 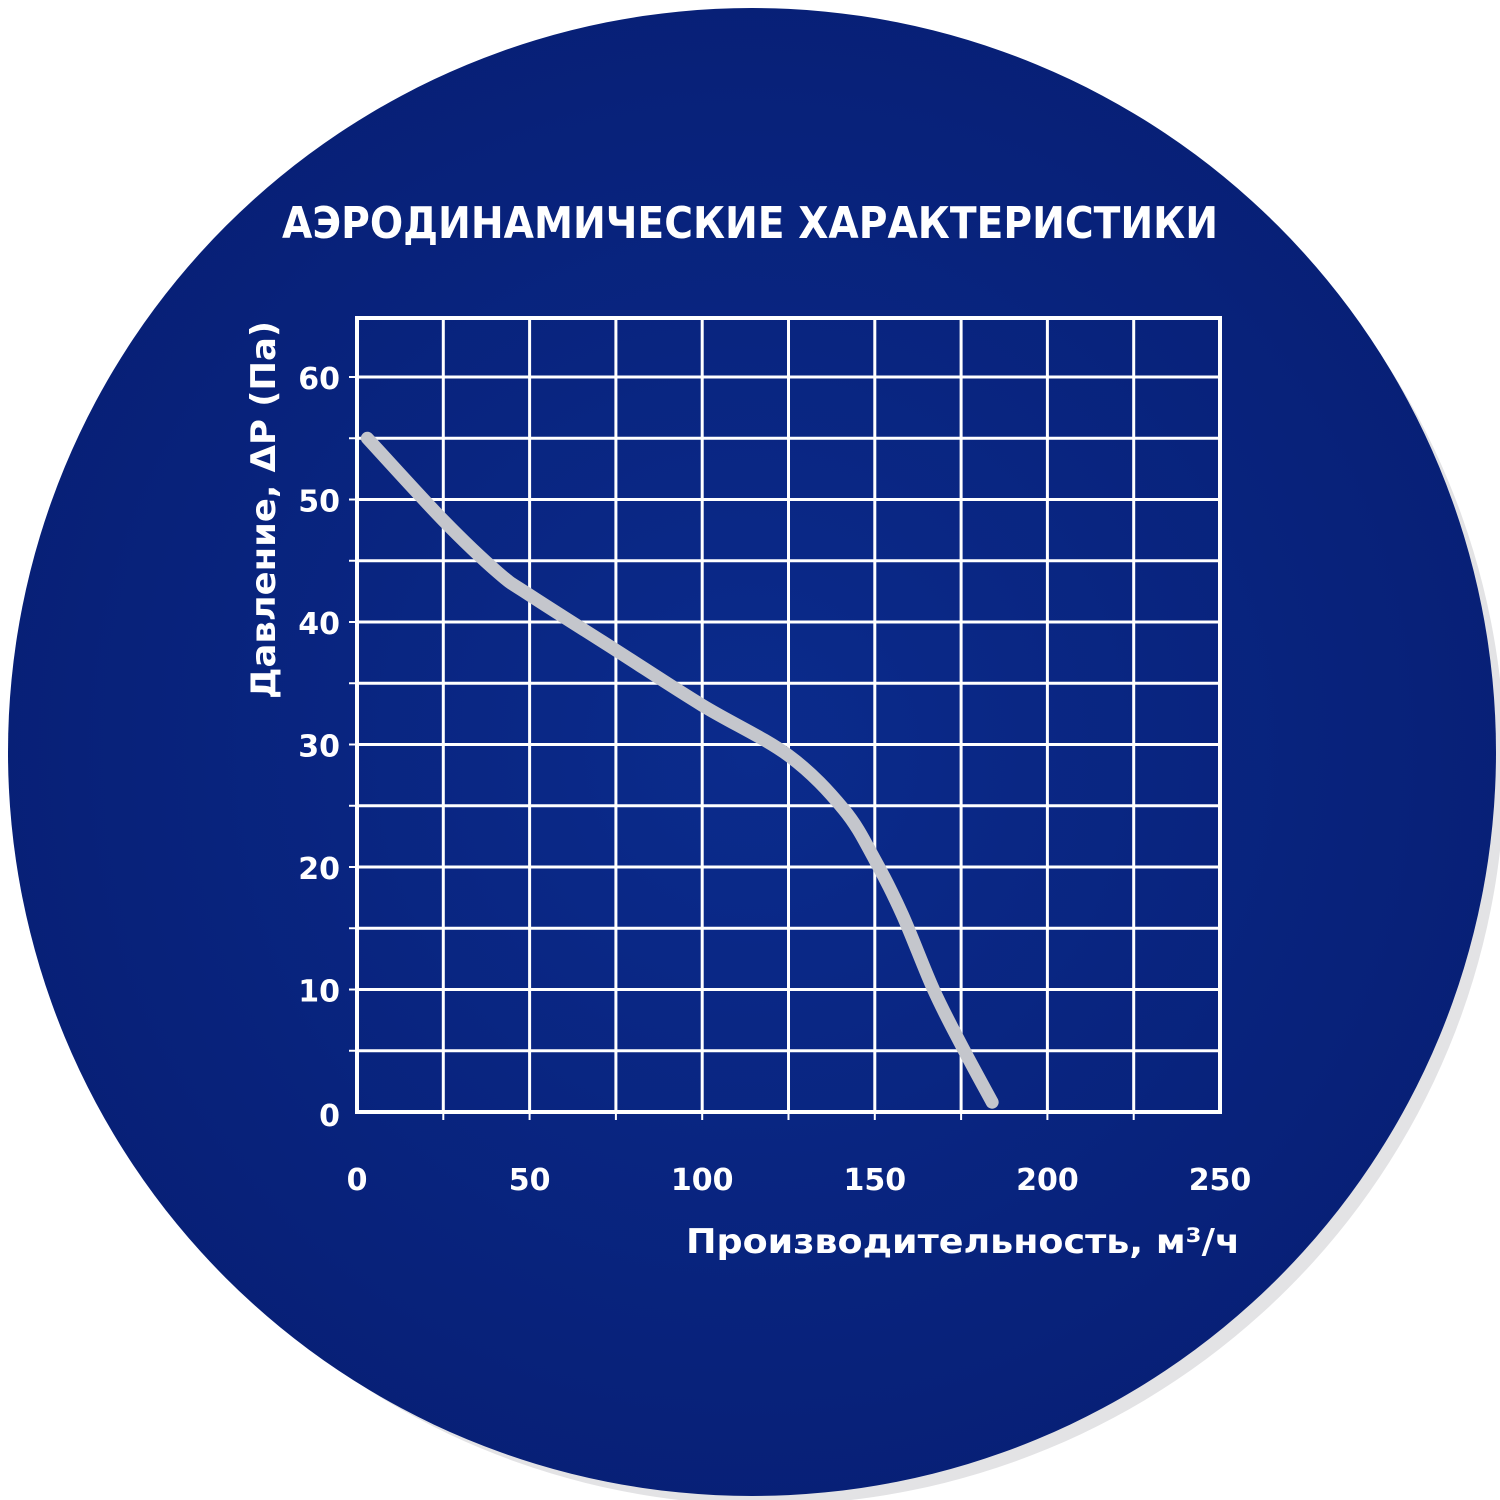 I want to click on y-tick-label: 50, so click(x=319, y=502).